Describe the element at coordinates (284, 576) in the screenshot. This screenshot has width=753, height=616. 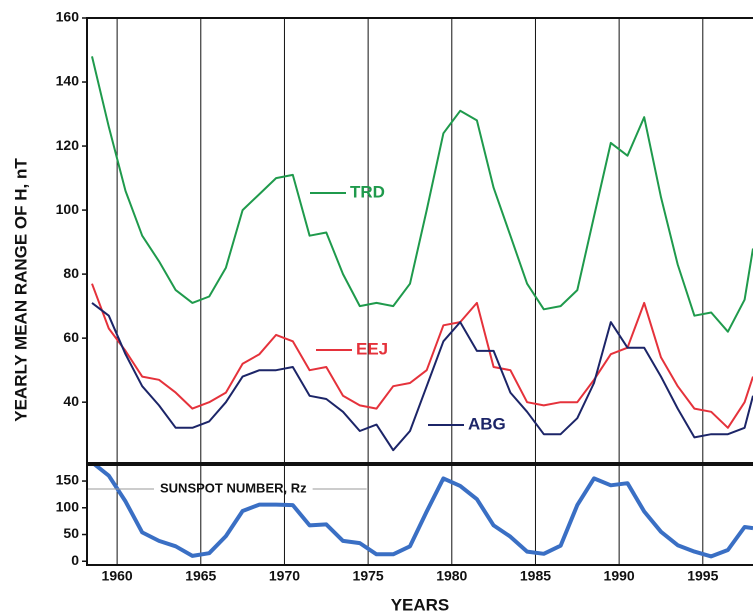
I see `x-tick-label: 1970` at that location.